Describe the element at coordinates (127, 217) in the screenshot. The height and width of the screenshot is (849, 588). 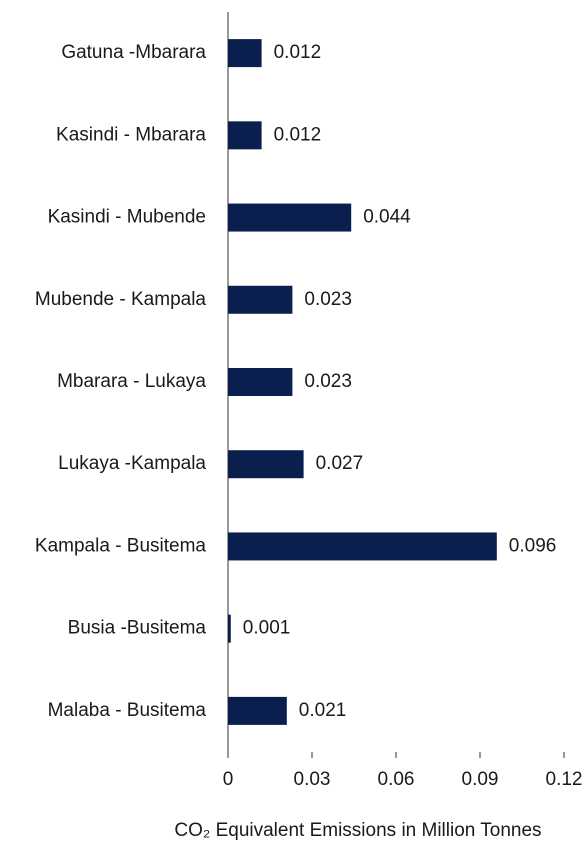
I see `y-tick-label: Kasindi - Mubende` at that location.